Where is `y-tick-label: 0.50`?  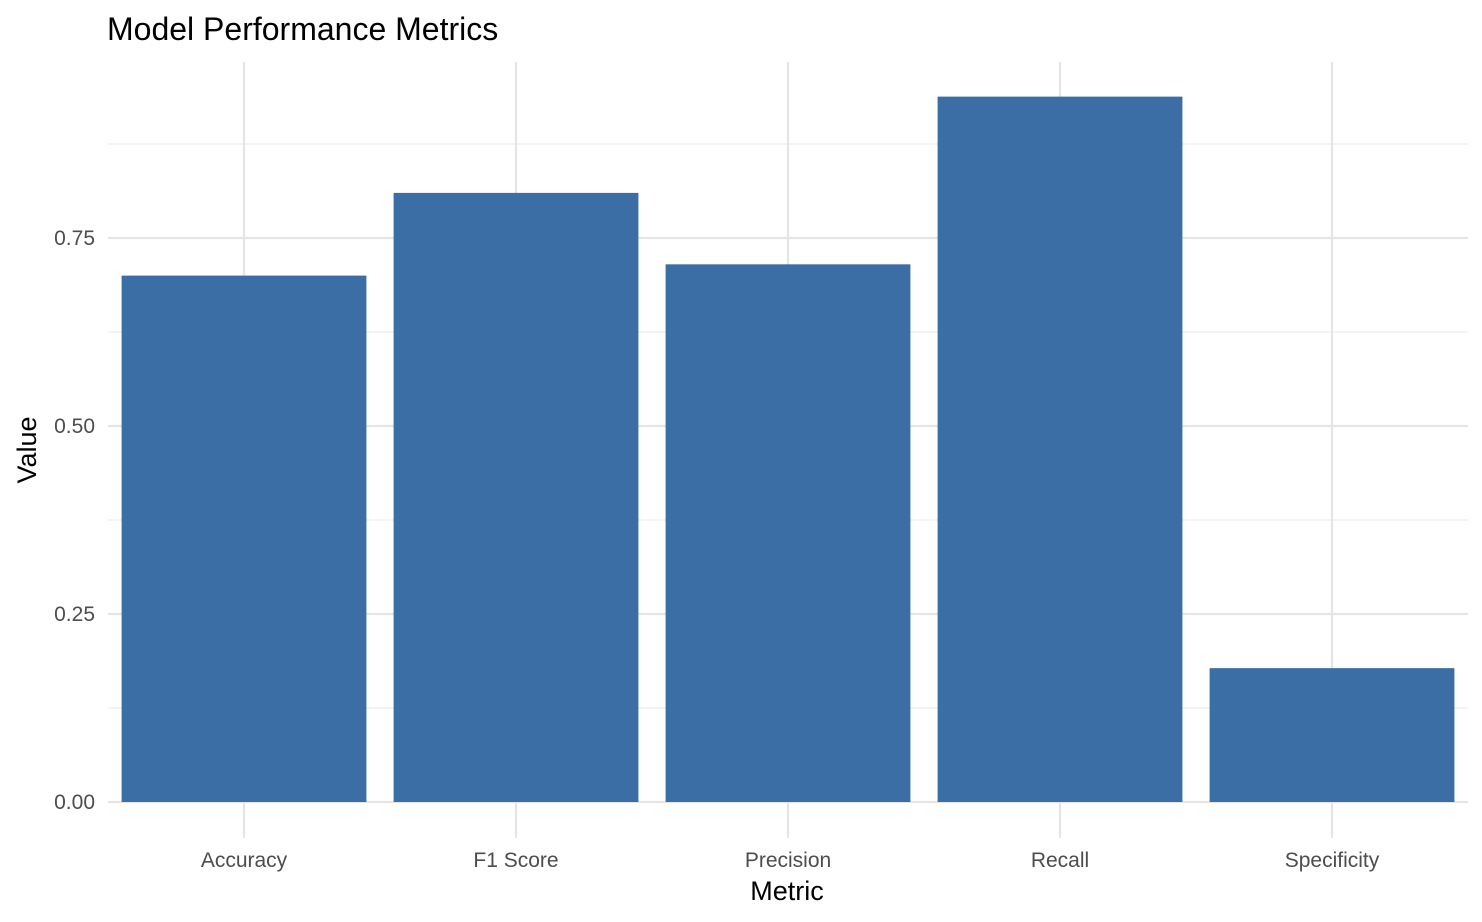
y-tick-label: 0.50 is located at coordinates (74, 426).